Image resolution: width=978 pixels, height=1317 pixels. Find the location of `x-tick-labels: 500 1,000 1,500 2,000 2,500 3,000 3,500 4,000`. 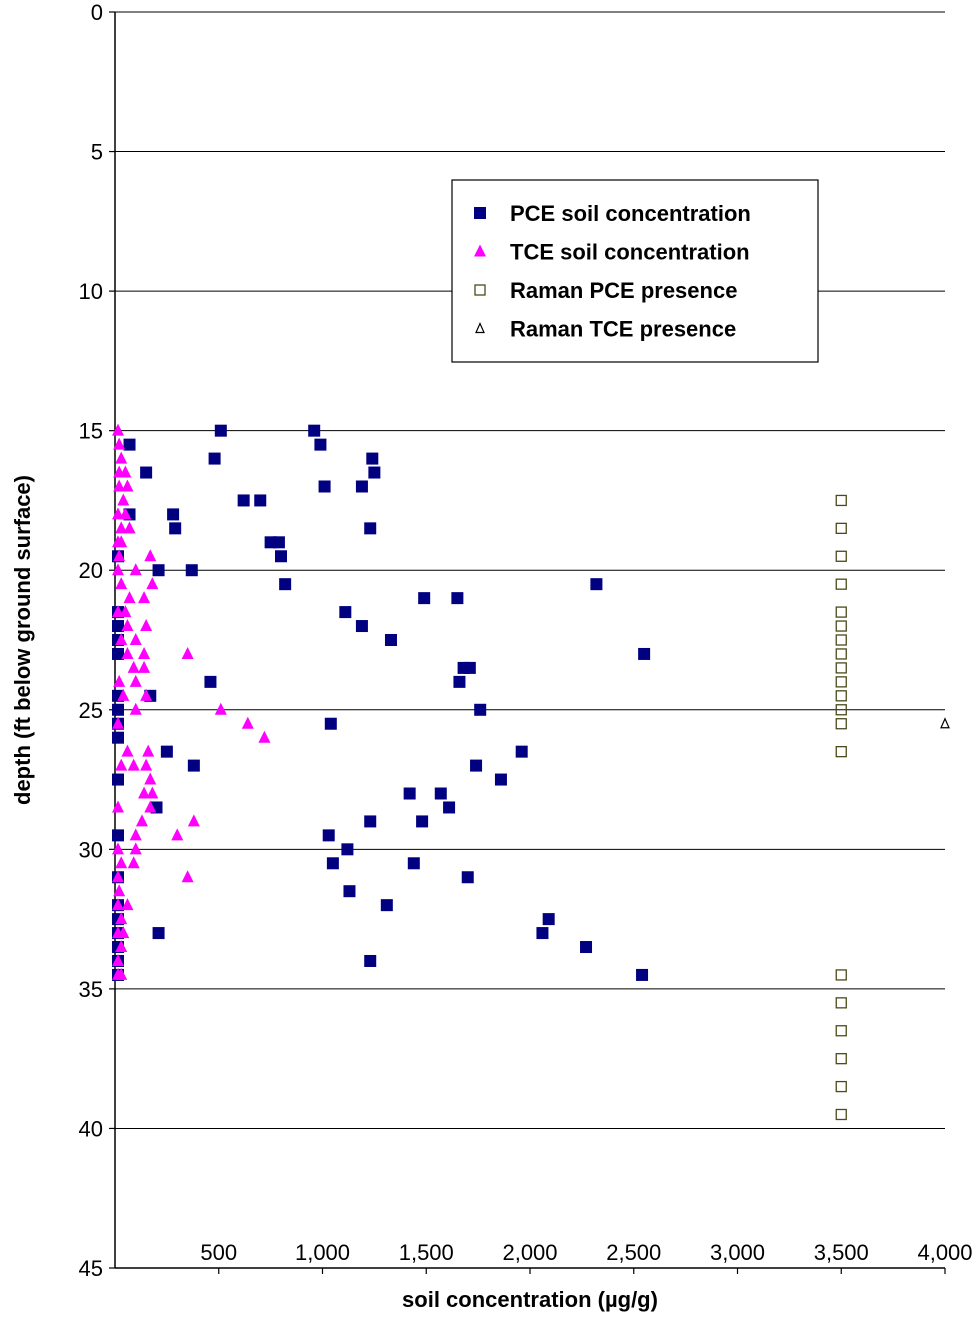

x-tick-labels: 500 1,000 1,500 2,000 2,500 3,000 3,500 4,000 is located at coordinates (586, 1257).